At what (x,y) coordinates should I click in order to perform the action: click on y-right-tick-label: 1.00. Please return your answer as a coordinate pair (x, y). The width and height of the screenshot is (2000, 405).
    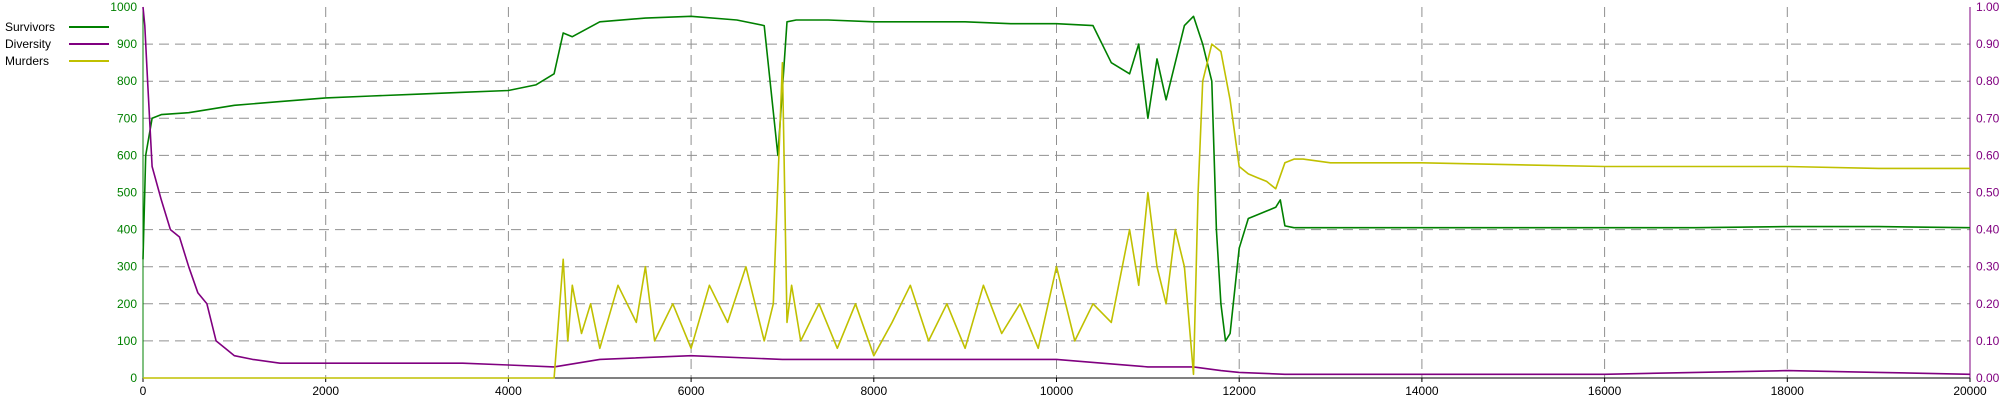
    Looking at the image, I should click on (1988, 7).